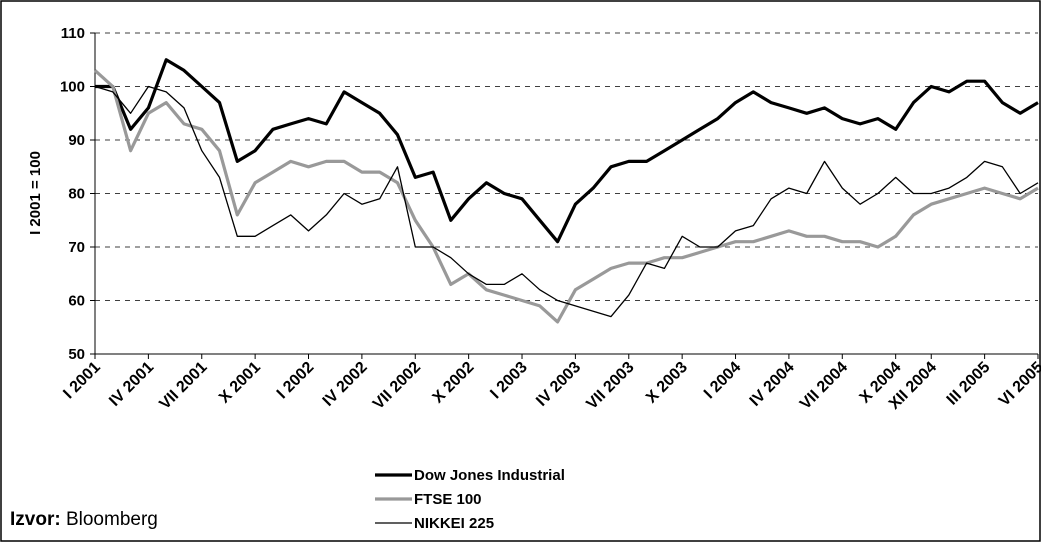 The height and width of the screenshot is (547, 1041). Describe the element at coordinates (35, 519) in the screenshot. I see `source-label: Izvor:` at that location.